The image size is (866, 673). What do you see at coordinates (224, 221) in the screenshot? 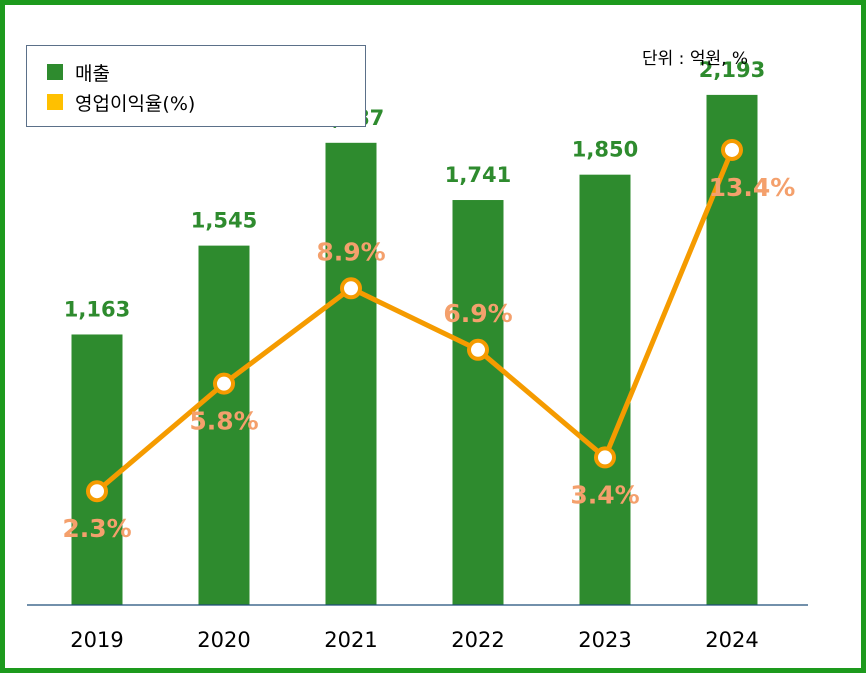
I see `bar-value-label-2020: 1,545` at bounding box center [224, 221].